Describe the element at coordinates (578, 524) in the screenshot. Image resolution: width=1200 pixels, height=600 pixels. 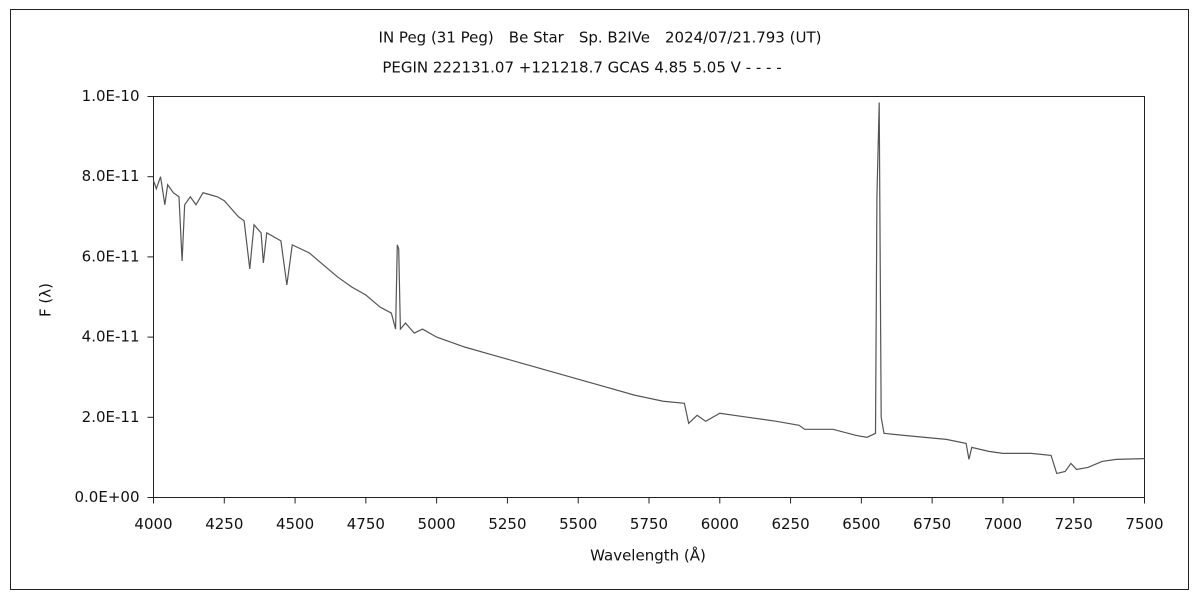
I see `x-tick-label: 5500` at that location.